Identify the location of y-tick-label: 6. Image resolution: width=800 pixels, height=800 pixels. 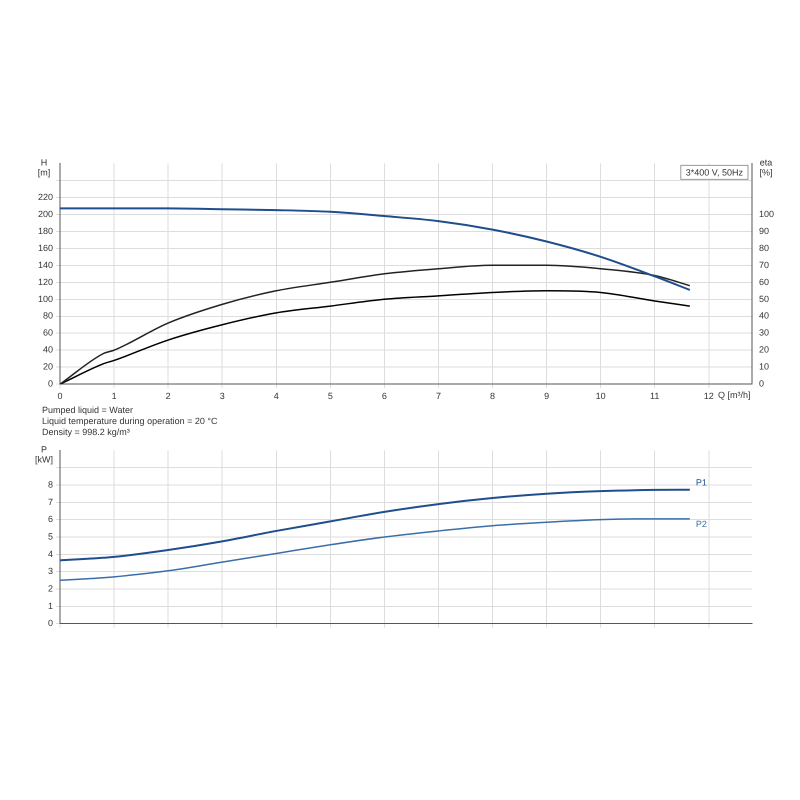
(50, 519).